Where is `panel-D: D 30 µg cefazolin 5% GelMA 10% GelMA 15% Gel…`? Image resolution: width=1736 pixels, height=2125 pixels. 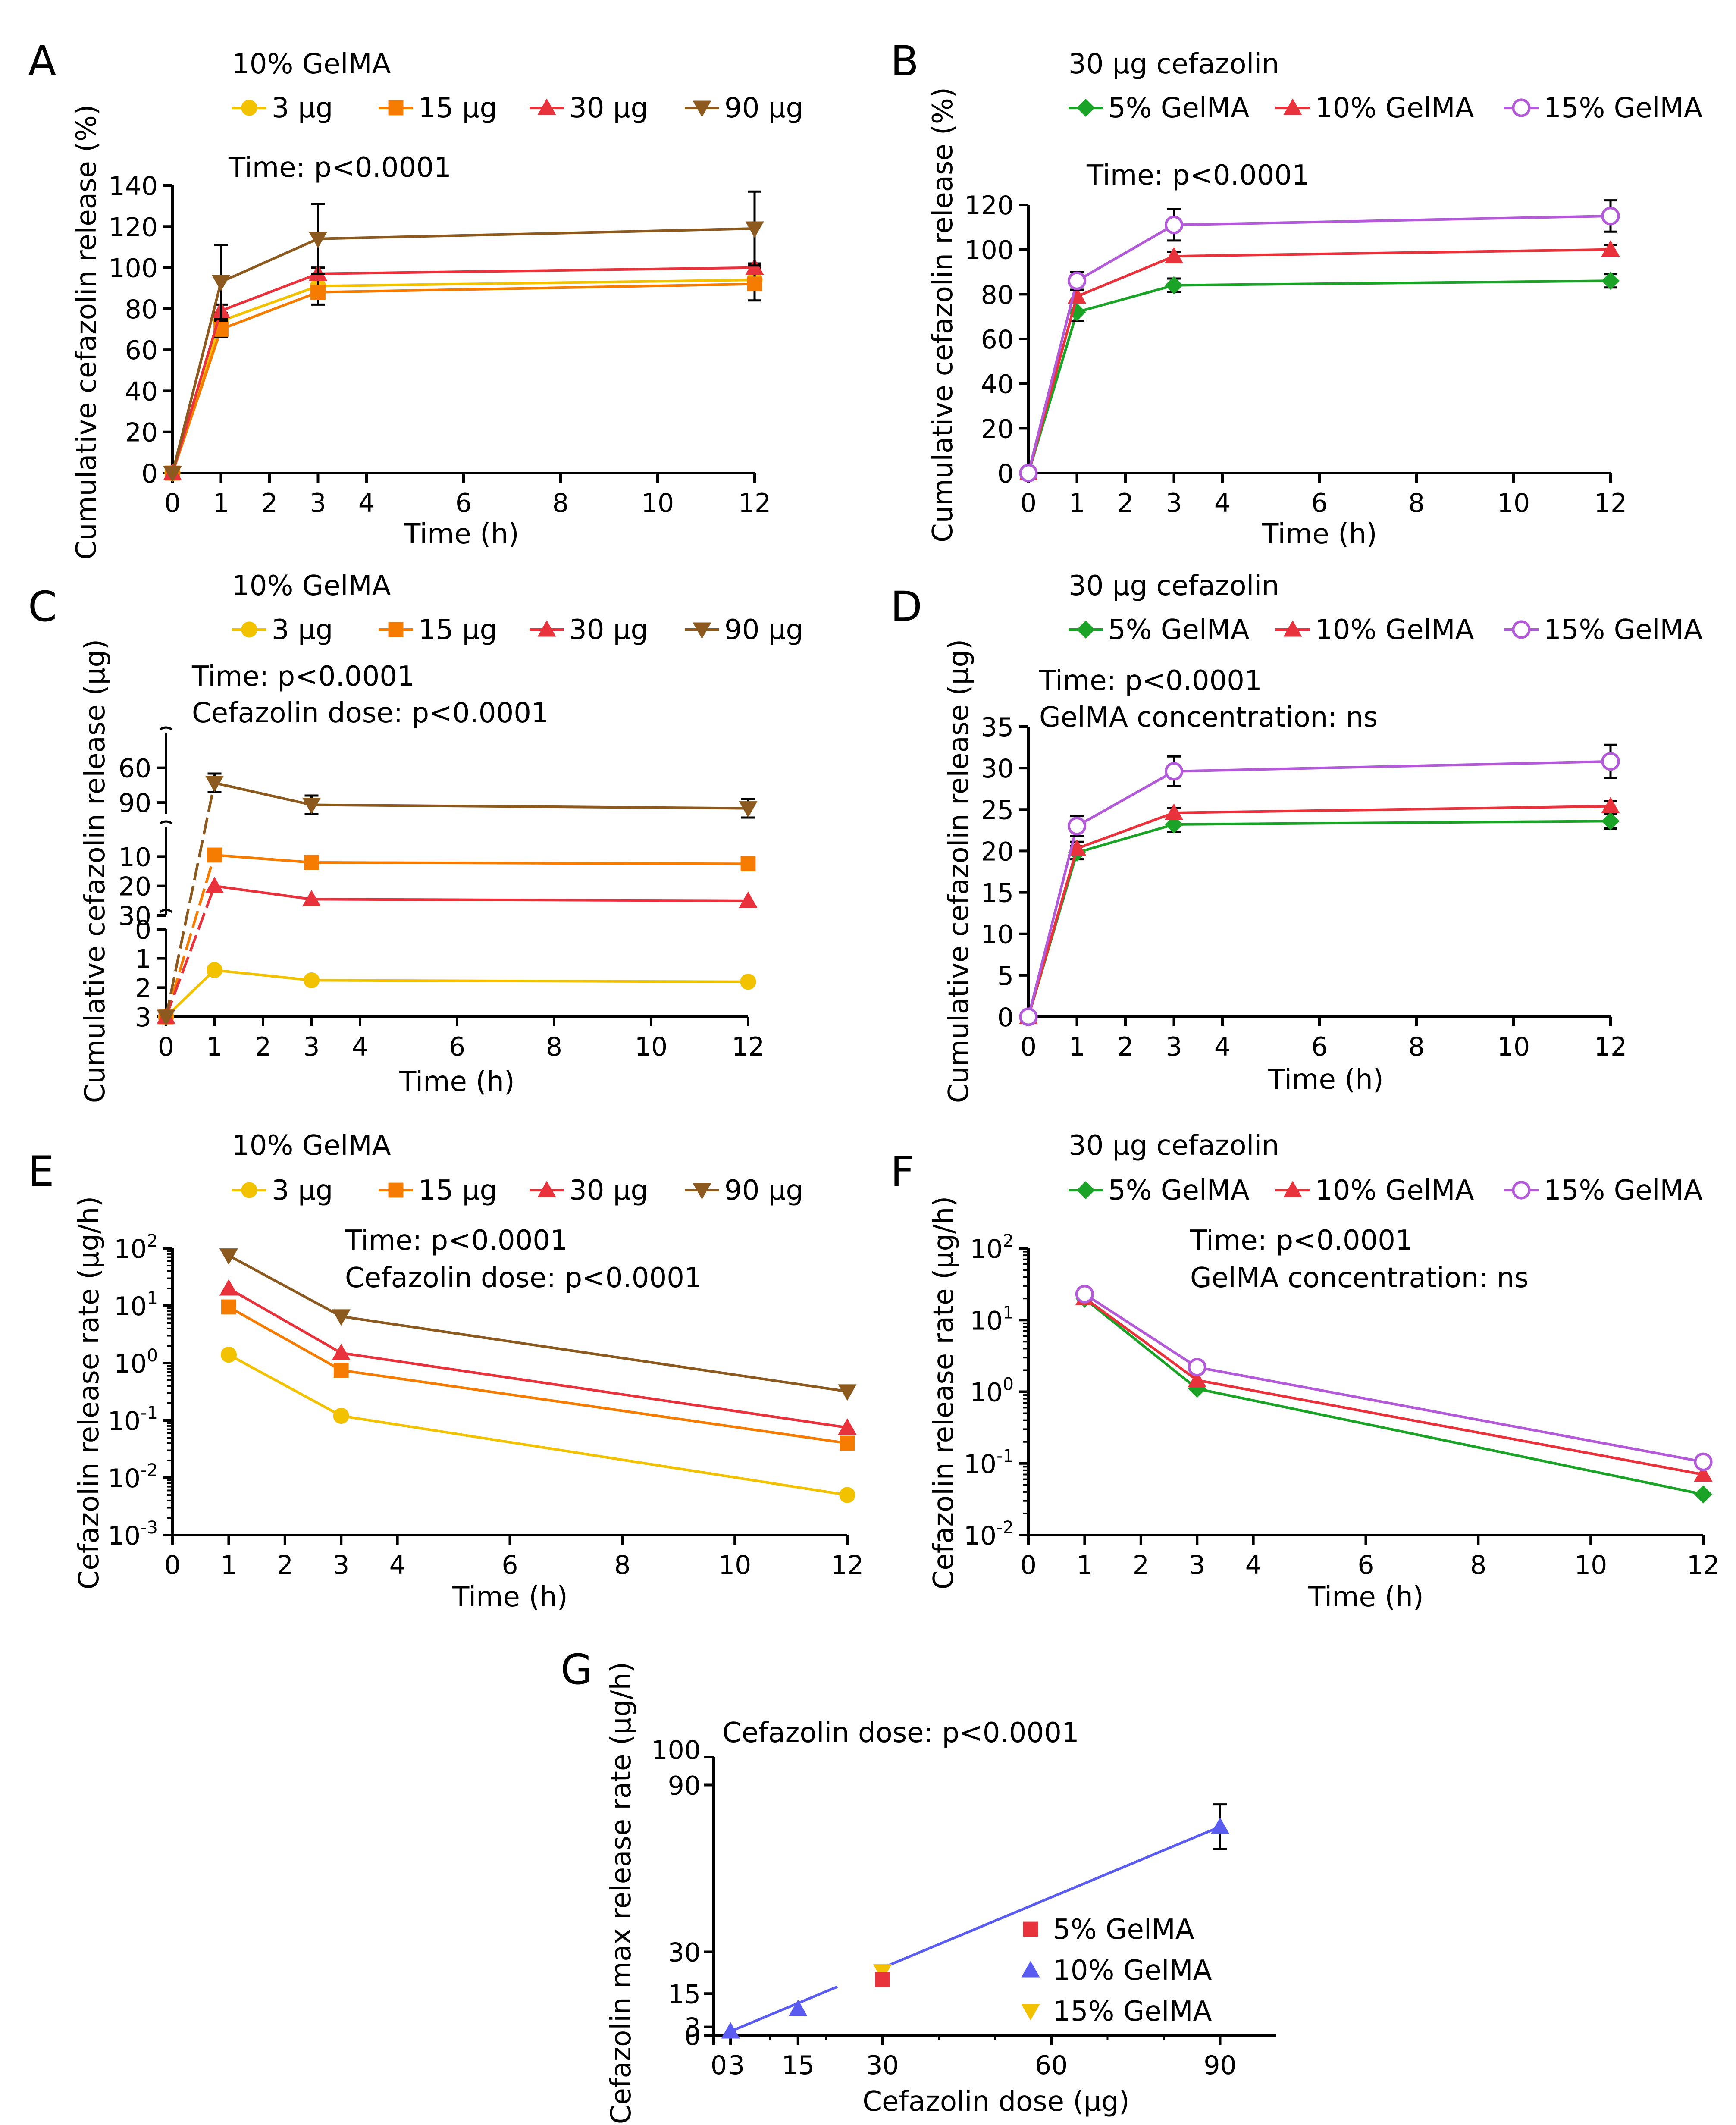
panel-D: D 30 µg cefazolin 5% GelMA 10% GelMA 15% Gel… is located at coordinates (1296, 837).